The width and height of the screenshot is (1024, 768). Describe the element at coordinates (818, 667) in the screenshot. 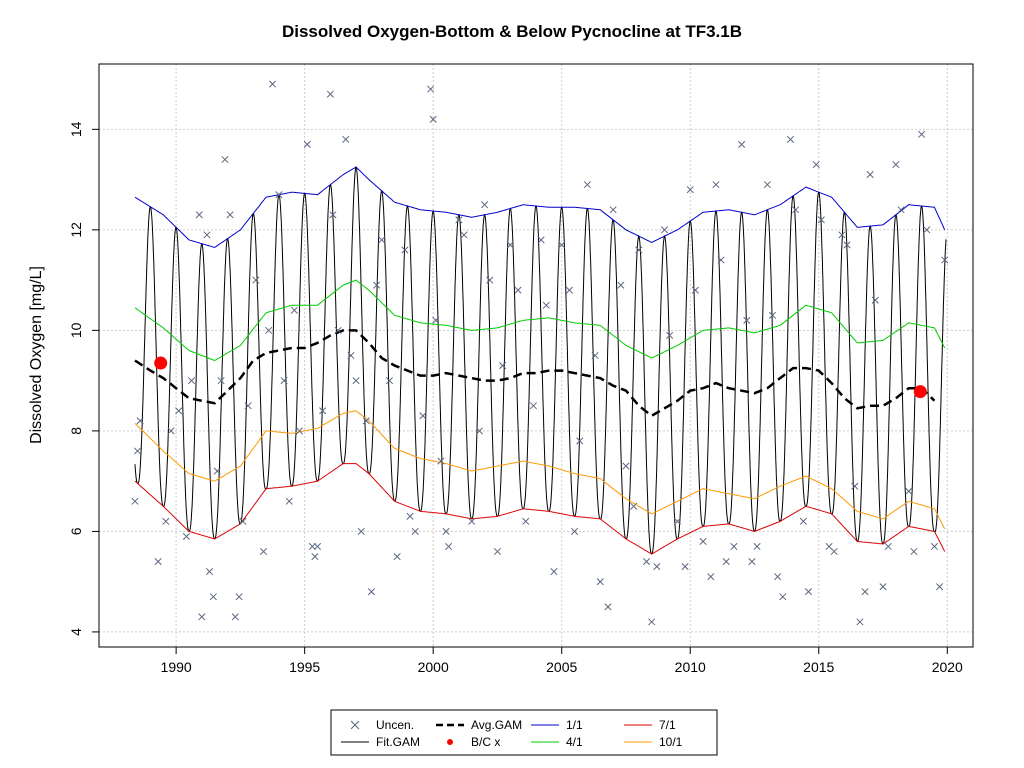

I see `x-tick-label: 2015` at that location.